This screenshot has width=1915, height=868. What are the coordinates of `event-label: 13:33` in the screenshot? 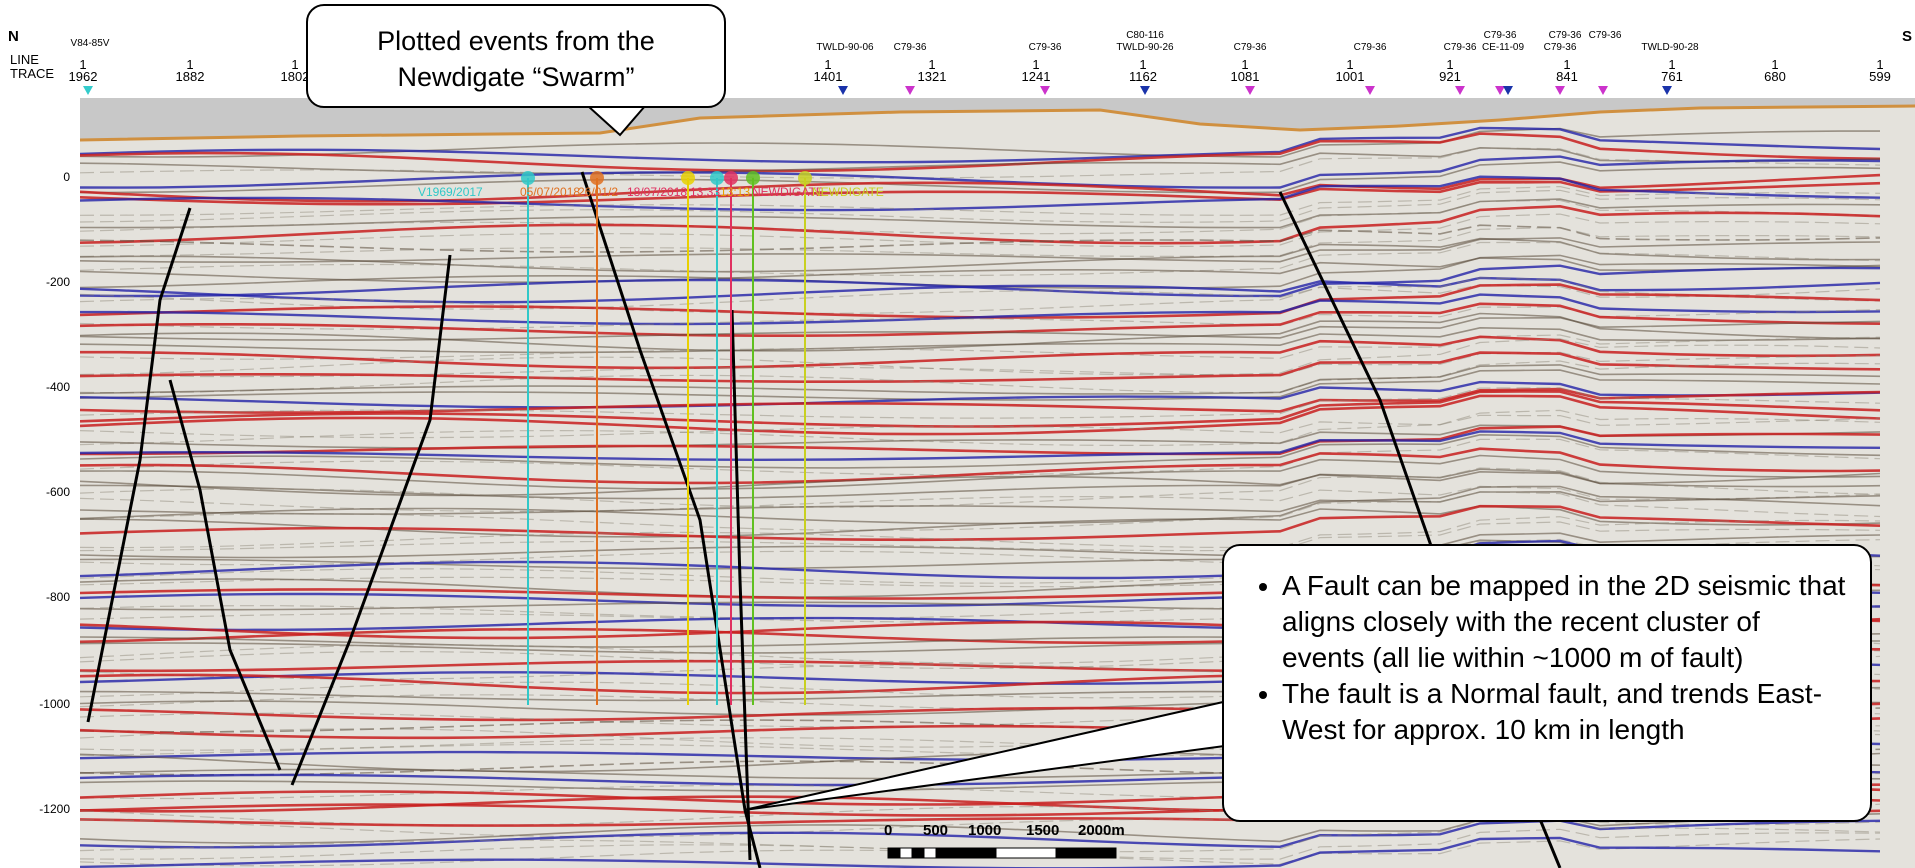 It's located at (705, 192).